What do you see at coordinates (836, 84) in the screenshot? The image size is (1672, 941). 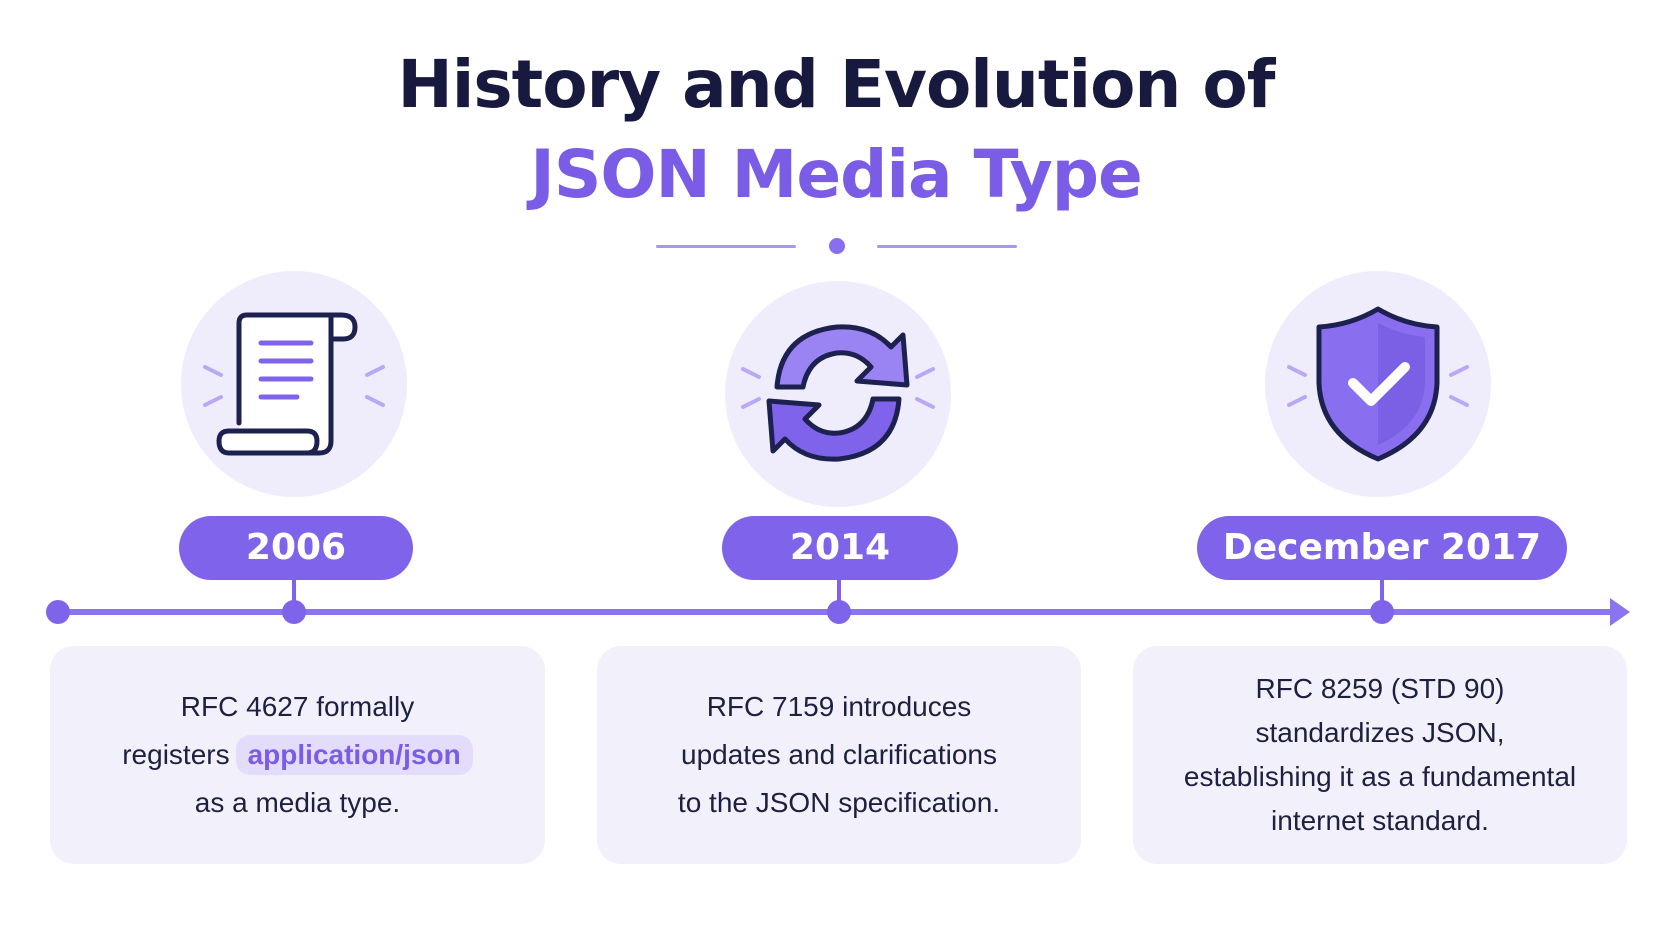 I see `title-line-1: History and Evolution of` at bounding box center [836, 84].